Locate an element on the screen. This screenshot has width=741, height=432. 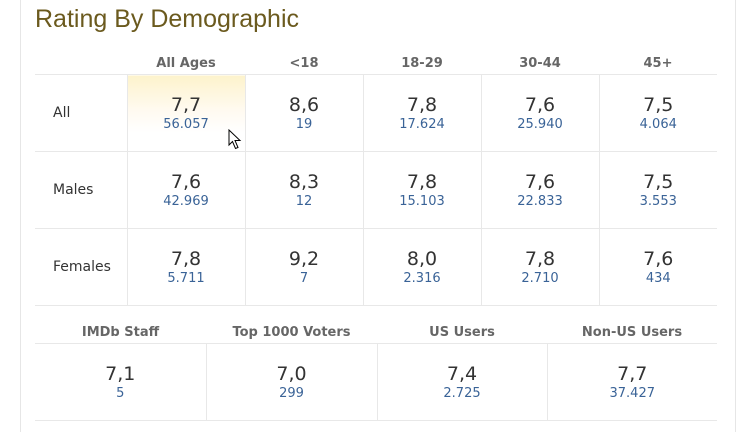
rating-cell: 8,0 2.316 is located at coordinates (421, 267).